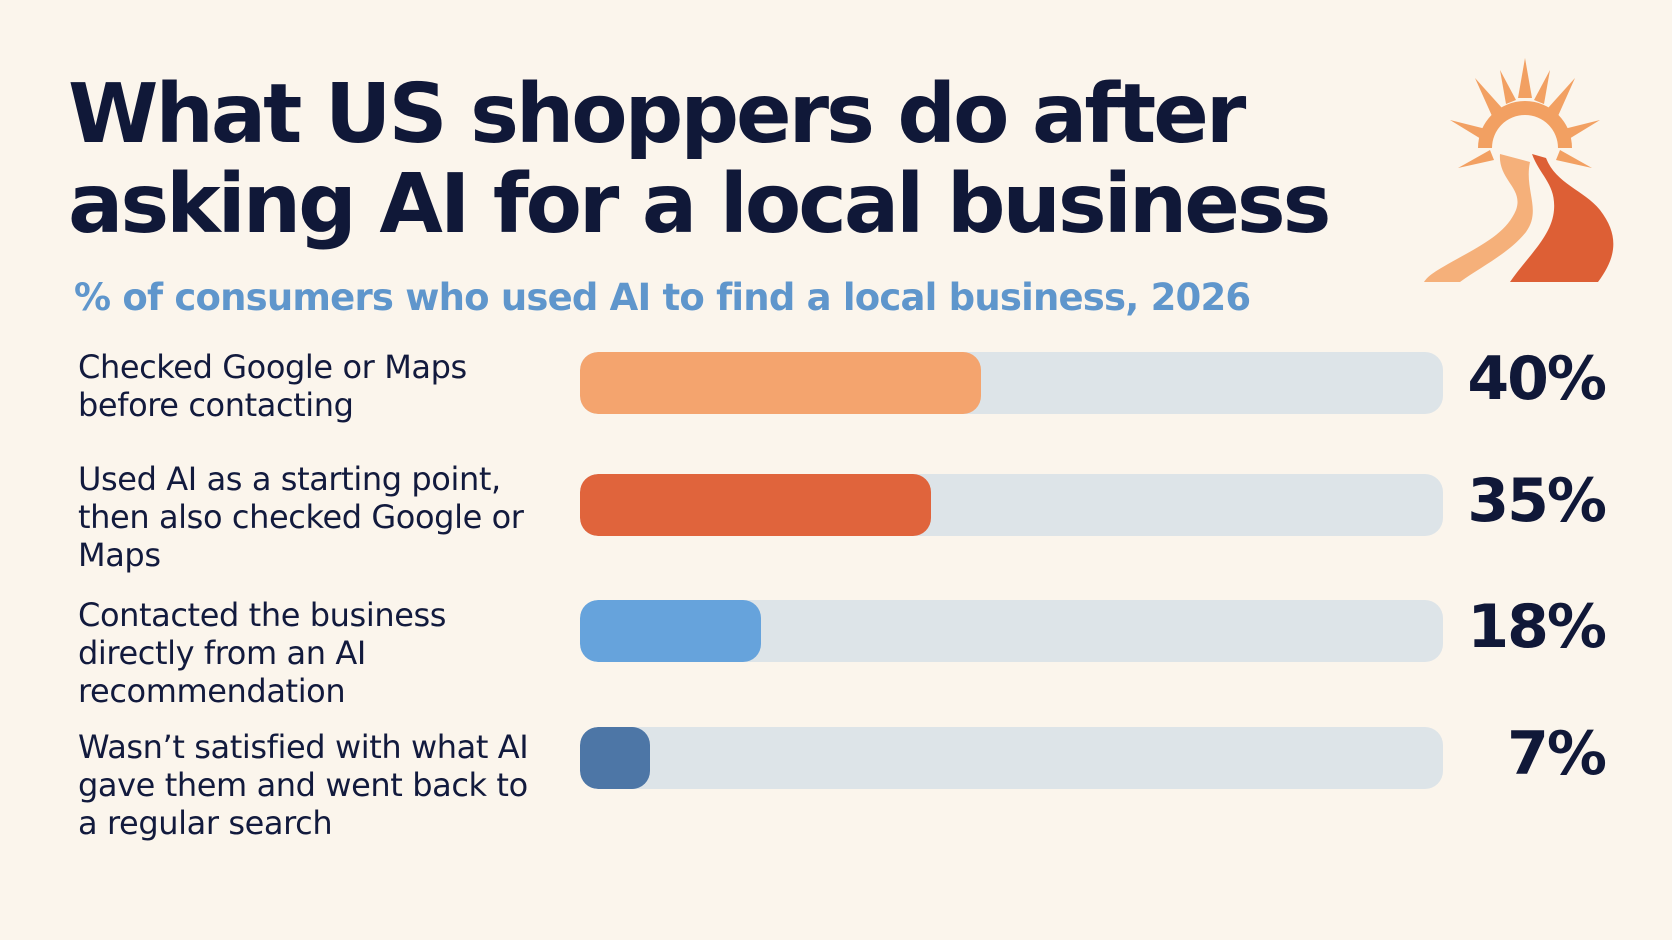 Image resolution: width=1672 pixels, height=940 pixels. I want to click on bar-value-label: 35%, so click(1537, 501).